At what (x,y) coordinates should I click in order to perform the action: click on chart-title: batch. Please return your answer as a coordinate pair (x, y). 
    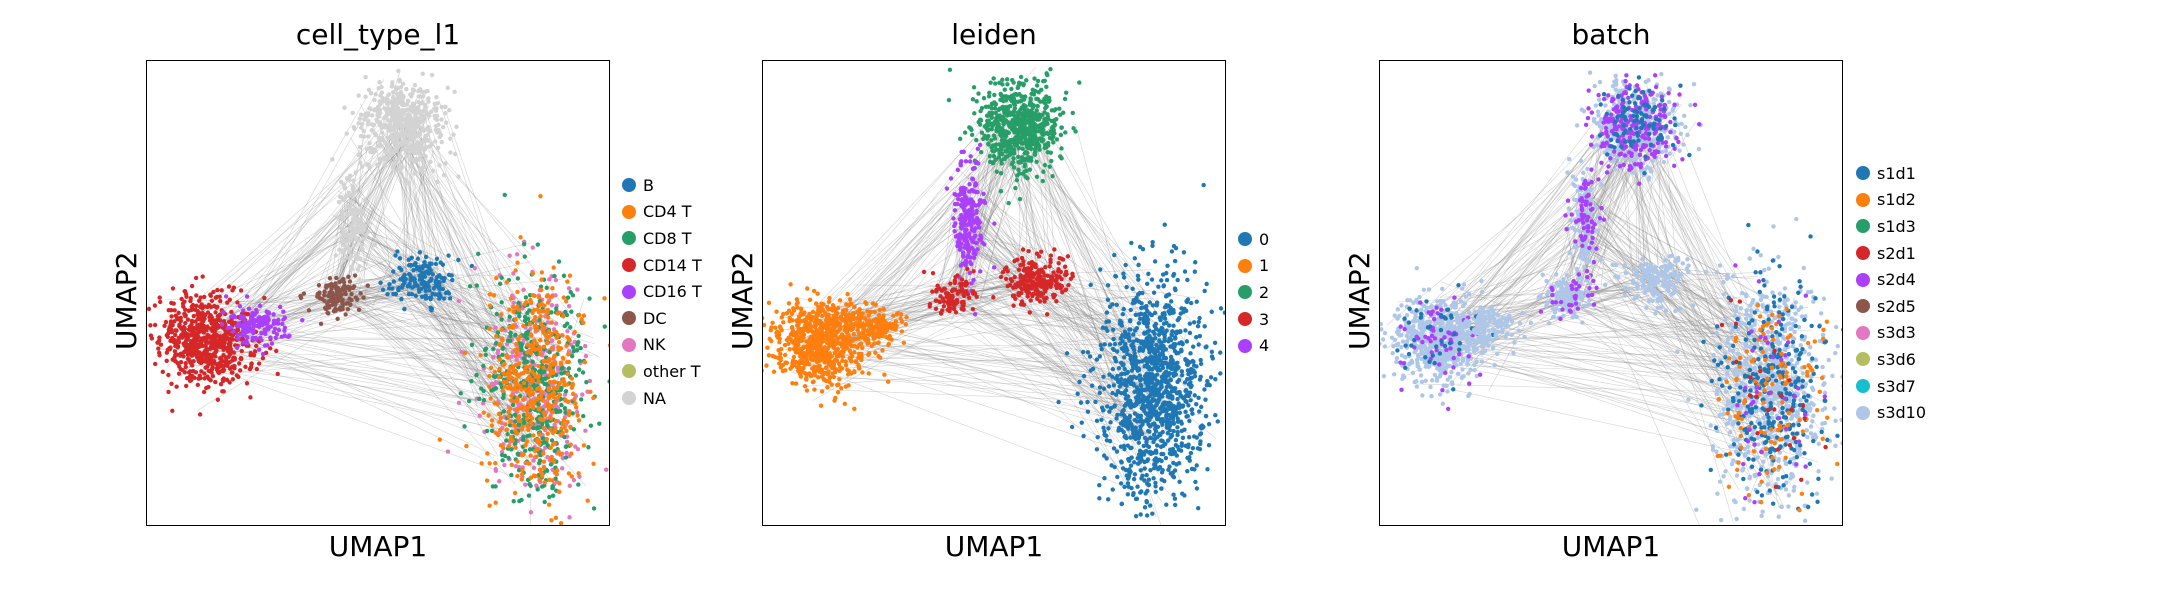
    Looking at the image, I should click on (1611, 34).